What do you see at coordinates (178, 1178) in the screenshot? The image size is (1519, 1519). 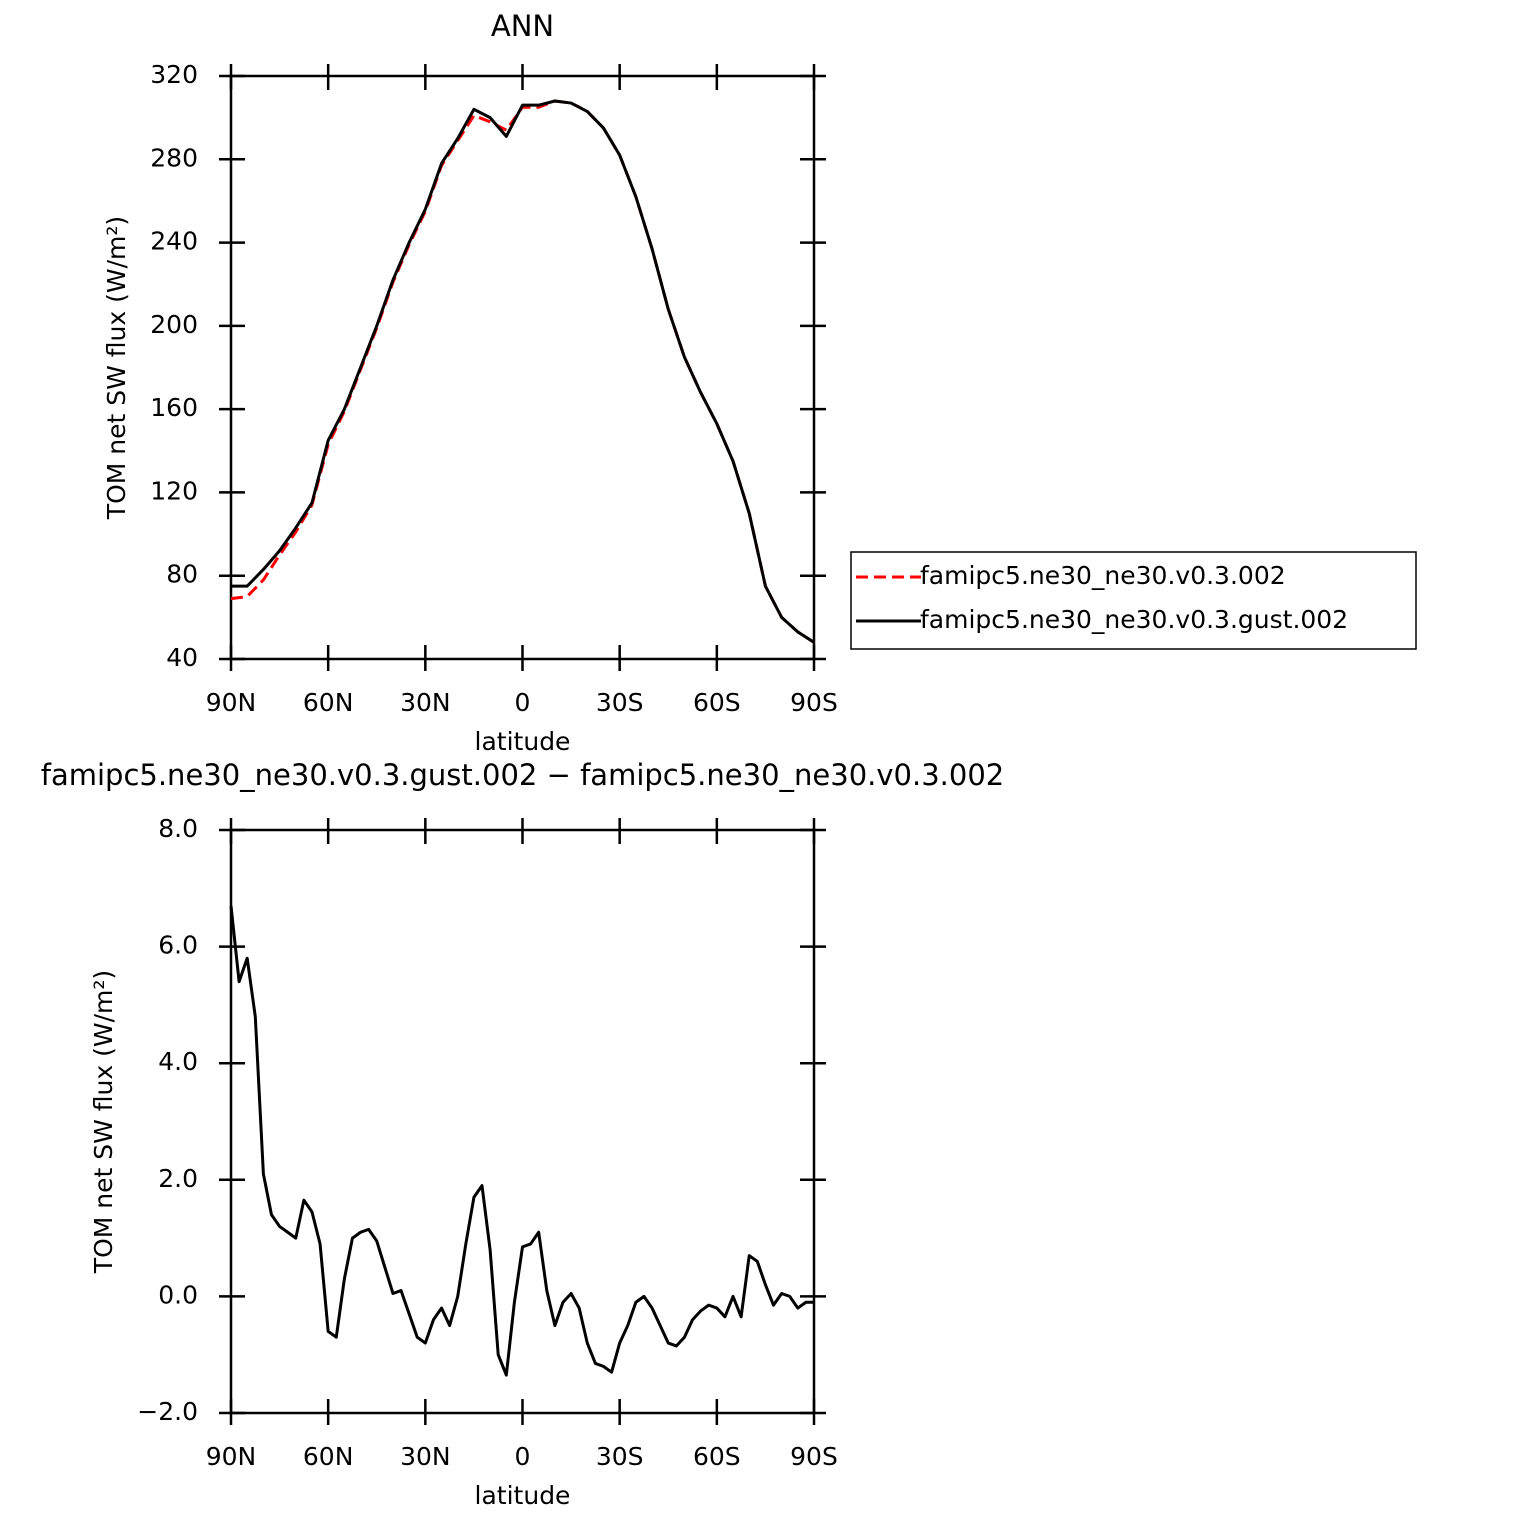 I see `y-tick-label: 2.0` at bounding box center [178, 1178].